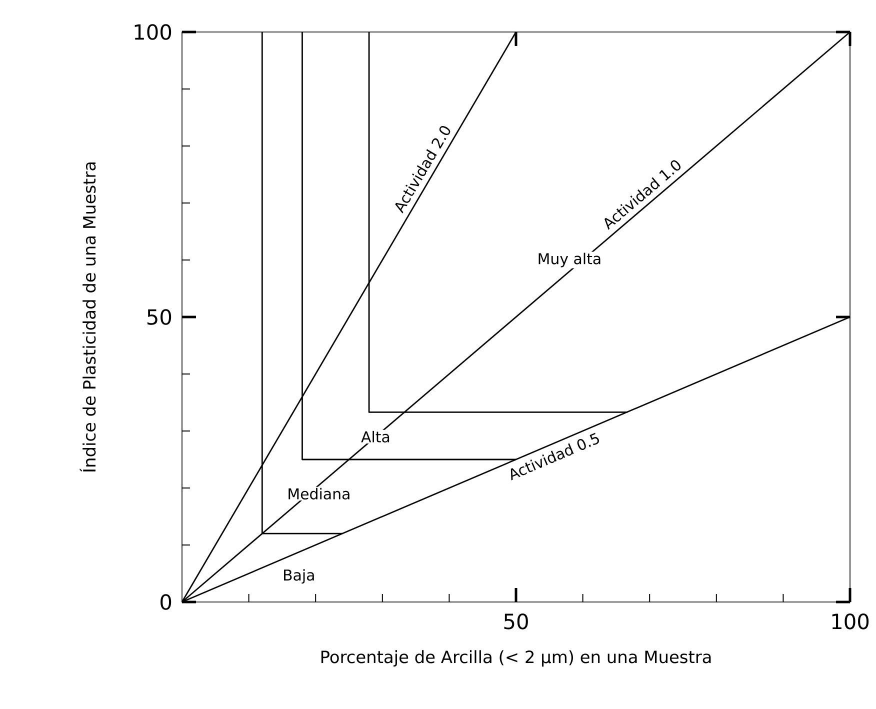  What do you see at coordinates (516, 658) in the screenshot?
I see `x-axis-title: Porcentaje de Arcilla (< 2 µm) en una Muestra` at bounding box center [516, 658].